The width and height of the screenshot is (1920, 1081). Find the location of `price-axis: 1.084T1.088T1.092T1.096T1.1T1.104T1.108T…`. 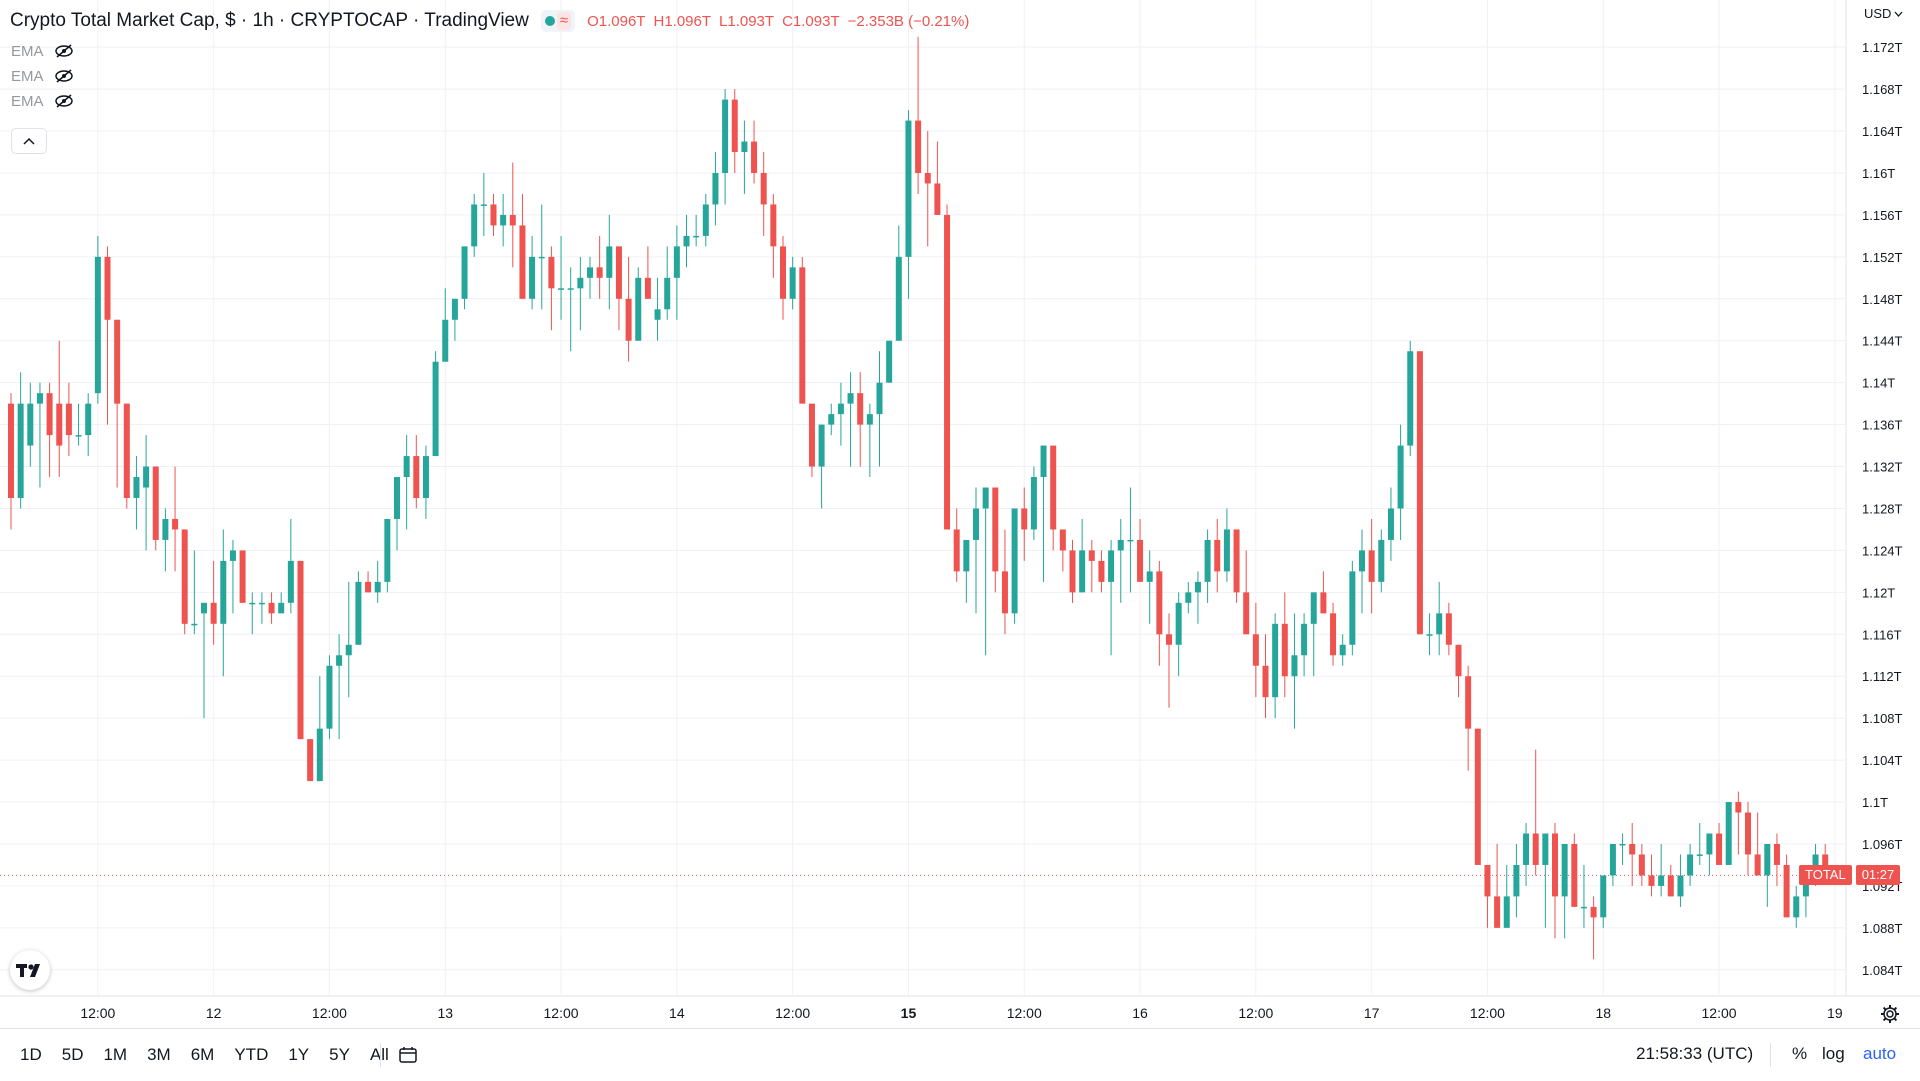

price-axis: 1.084T1.088T1.092T1.096T1.1T1.104T1.108T… is located at coordinates (1882, 509).